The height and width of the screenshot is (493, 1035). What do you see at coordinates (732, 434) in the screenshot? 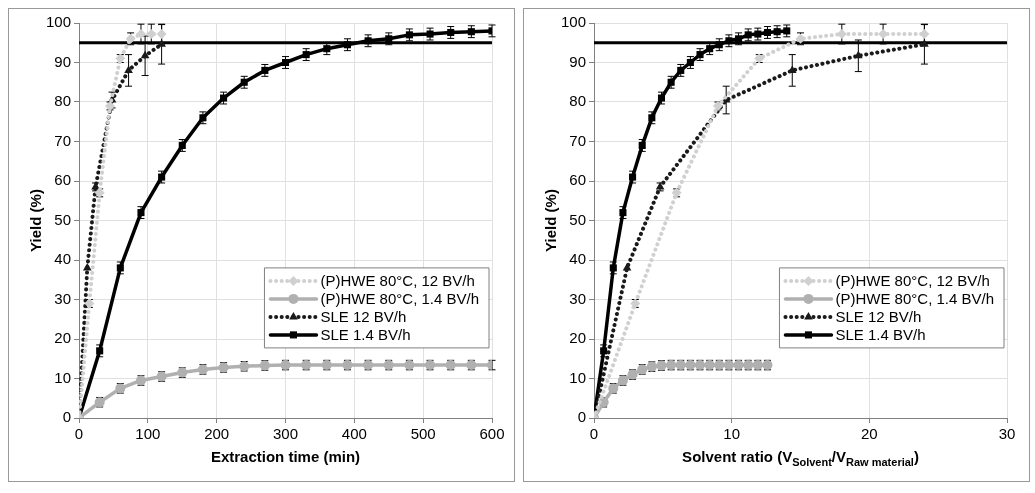
I see `x-tick-label: 10` at bounding box center [732, 434].